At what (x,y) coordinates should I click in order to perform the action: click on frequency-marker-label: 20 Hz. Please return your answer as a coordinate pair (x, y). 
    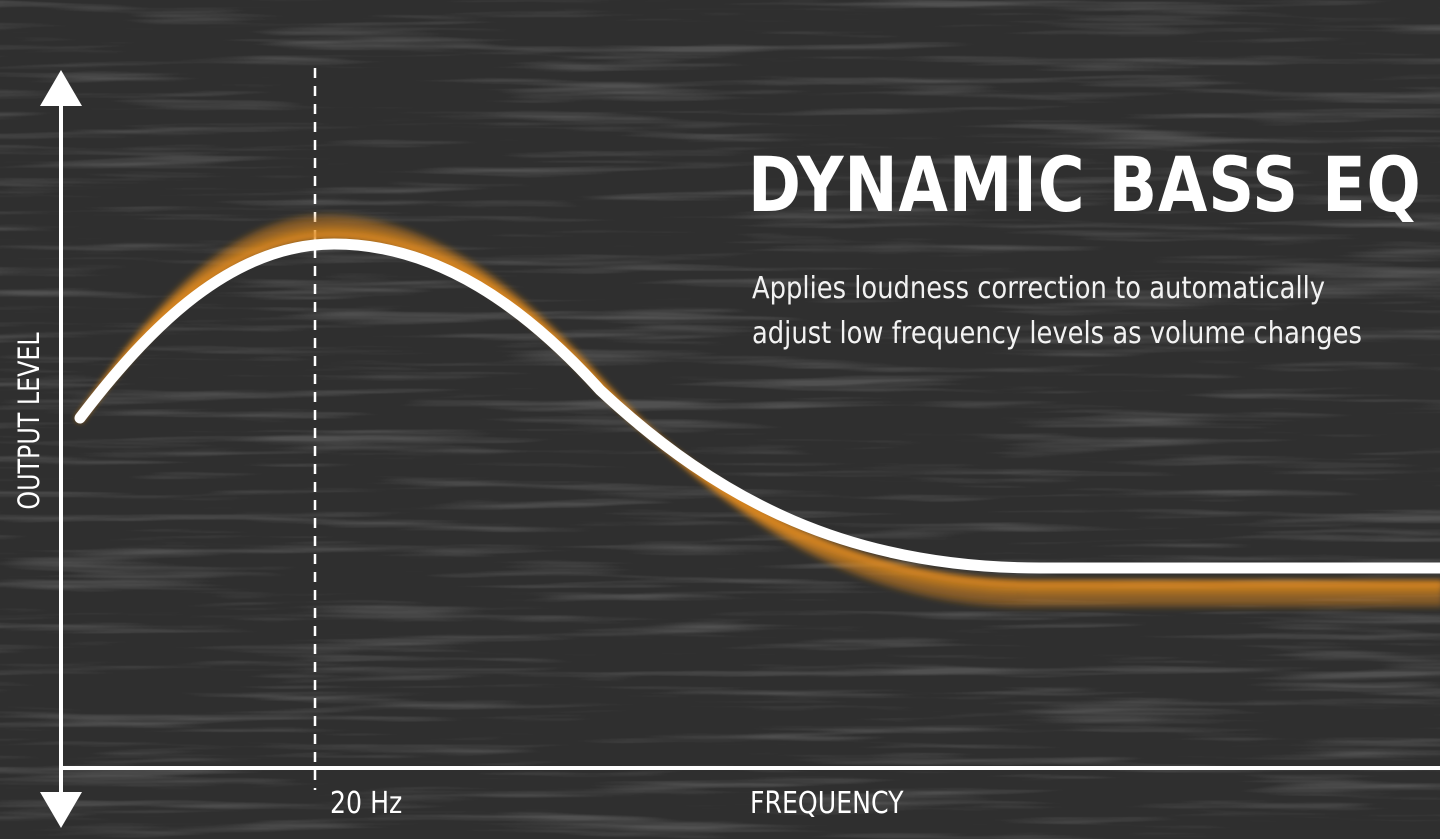
    Looking at the image, I should click on (366, 803).